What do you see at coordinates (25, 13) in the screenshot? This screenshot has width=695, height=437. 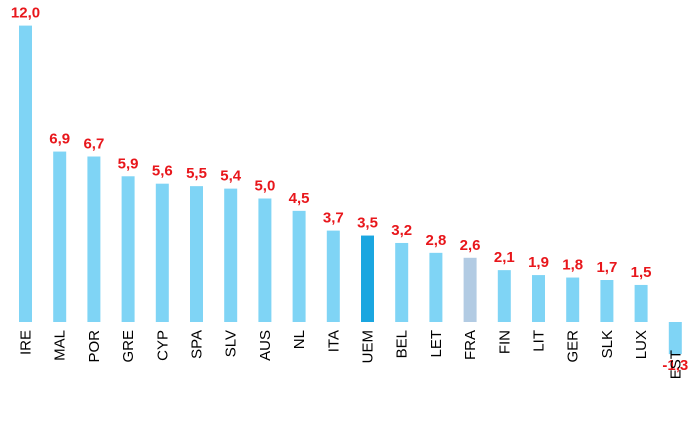 I see `value-label-ire: 12,0` at bounding box center [25, 13].